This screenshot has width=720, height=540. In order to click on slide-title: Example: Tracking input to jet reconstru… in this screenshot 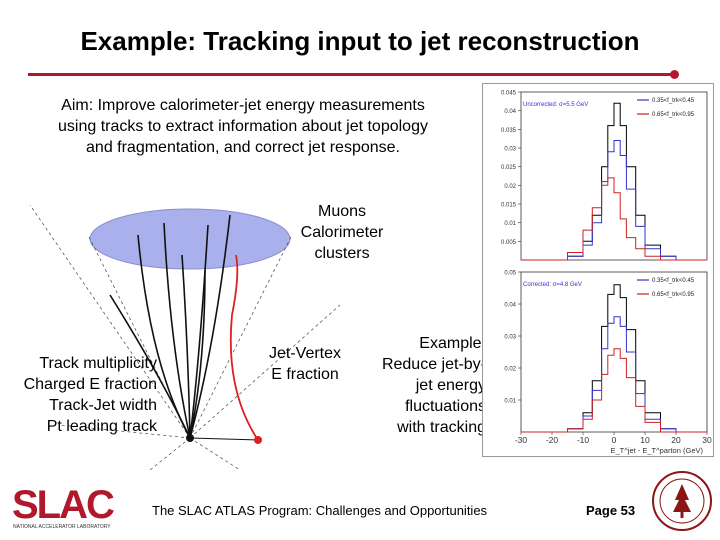, I will do `click(360, 41)`.